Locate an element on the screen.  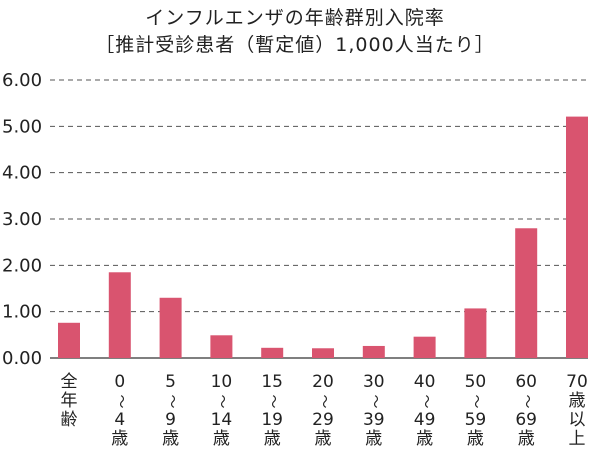
y-tick-label: 5.00 is located at coordinates (22, 126).